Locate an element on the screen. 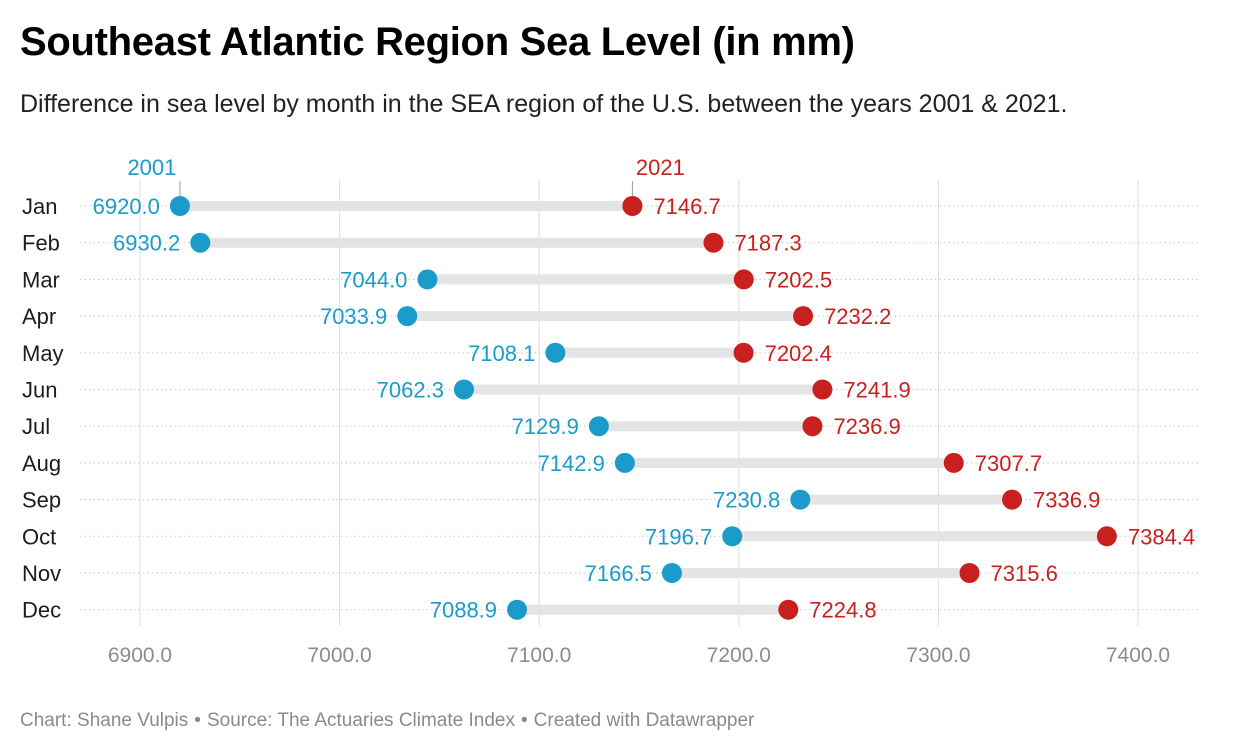 The width and height of the screenshot is (1240, 756). value-label-2001: 7142.9 is located at coordinates (571, 463).